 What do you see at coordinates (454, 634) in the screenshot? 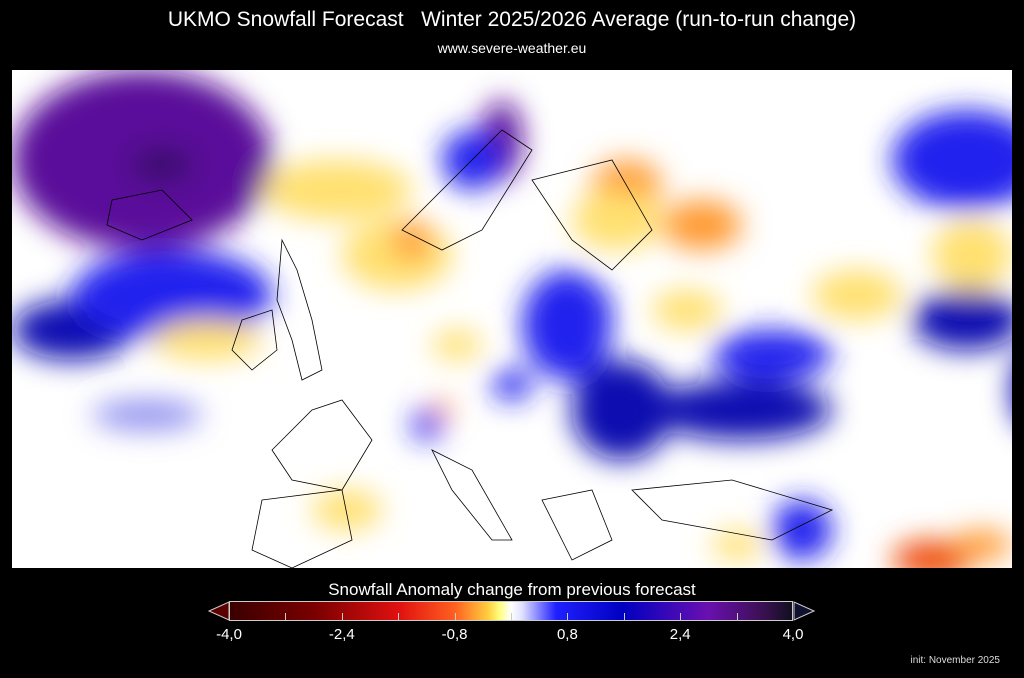
I see `colorbar-tick-label: -0,8` at bounding box center [454, 634].